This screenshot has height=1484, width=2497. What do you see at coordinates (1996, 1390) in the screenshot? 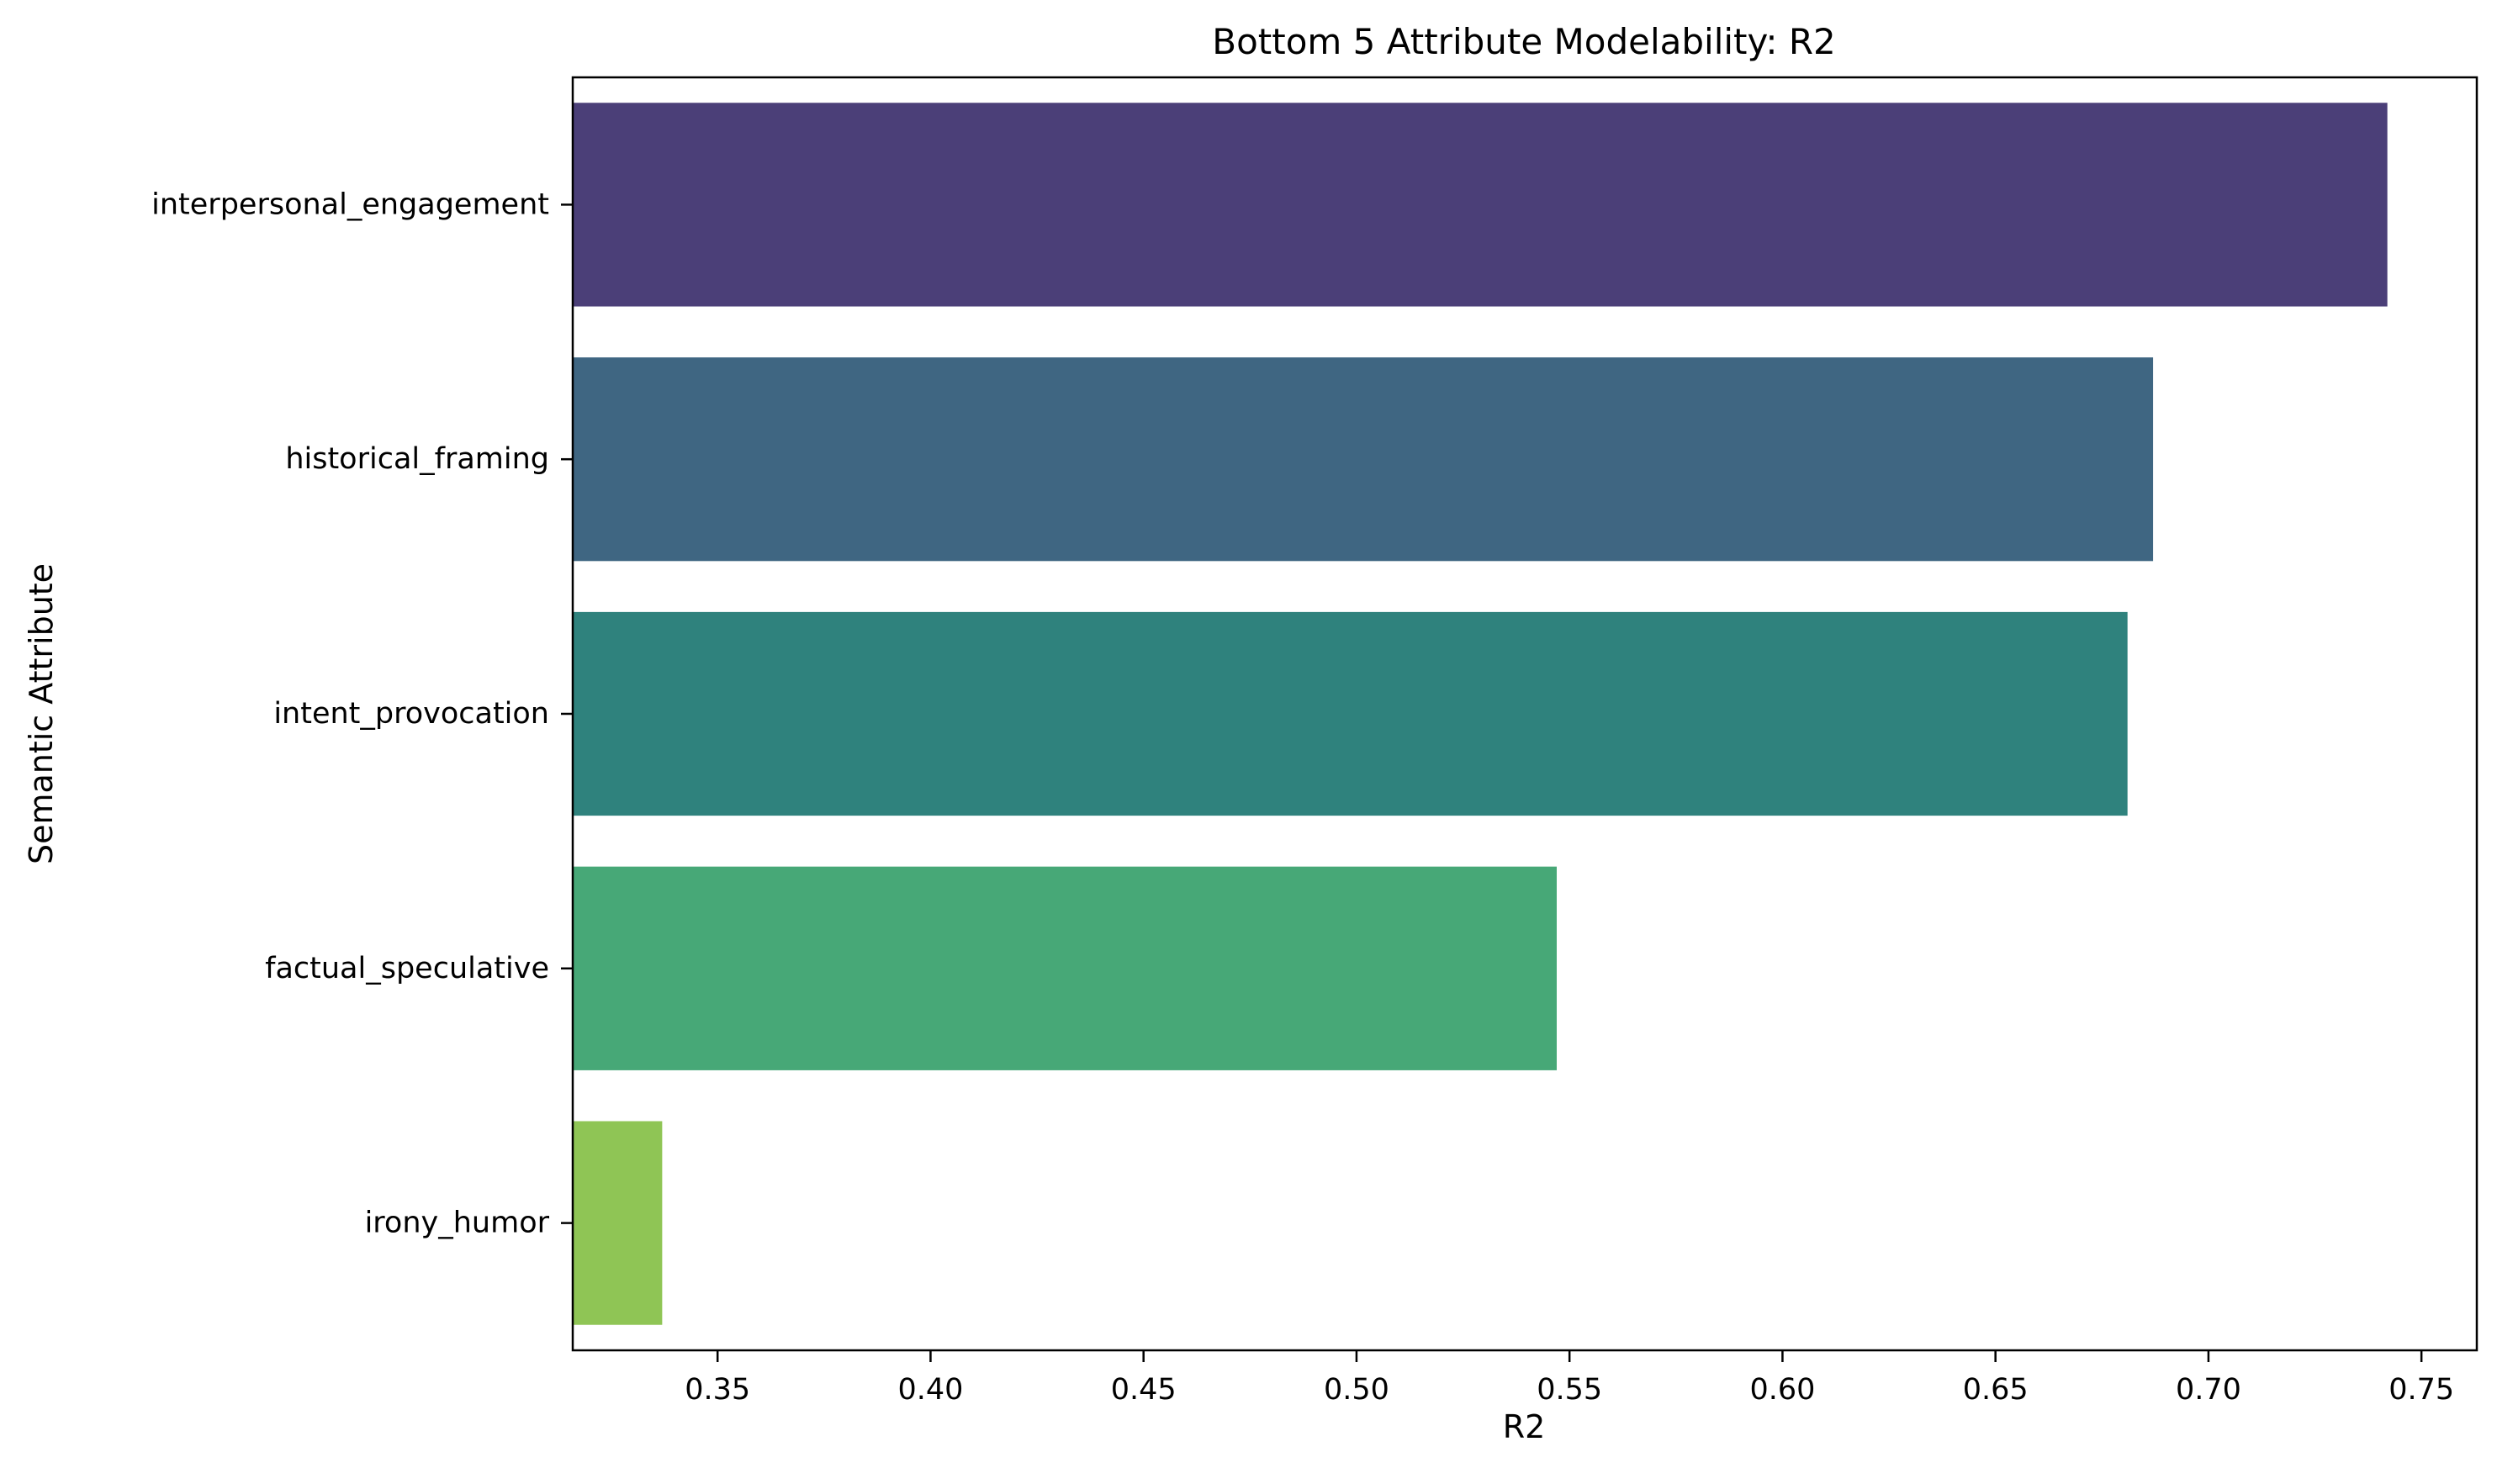
I see `x-tick-label: 0.65` at bounding box center [1996, 1390].